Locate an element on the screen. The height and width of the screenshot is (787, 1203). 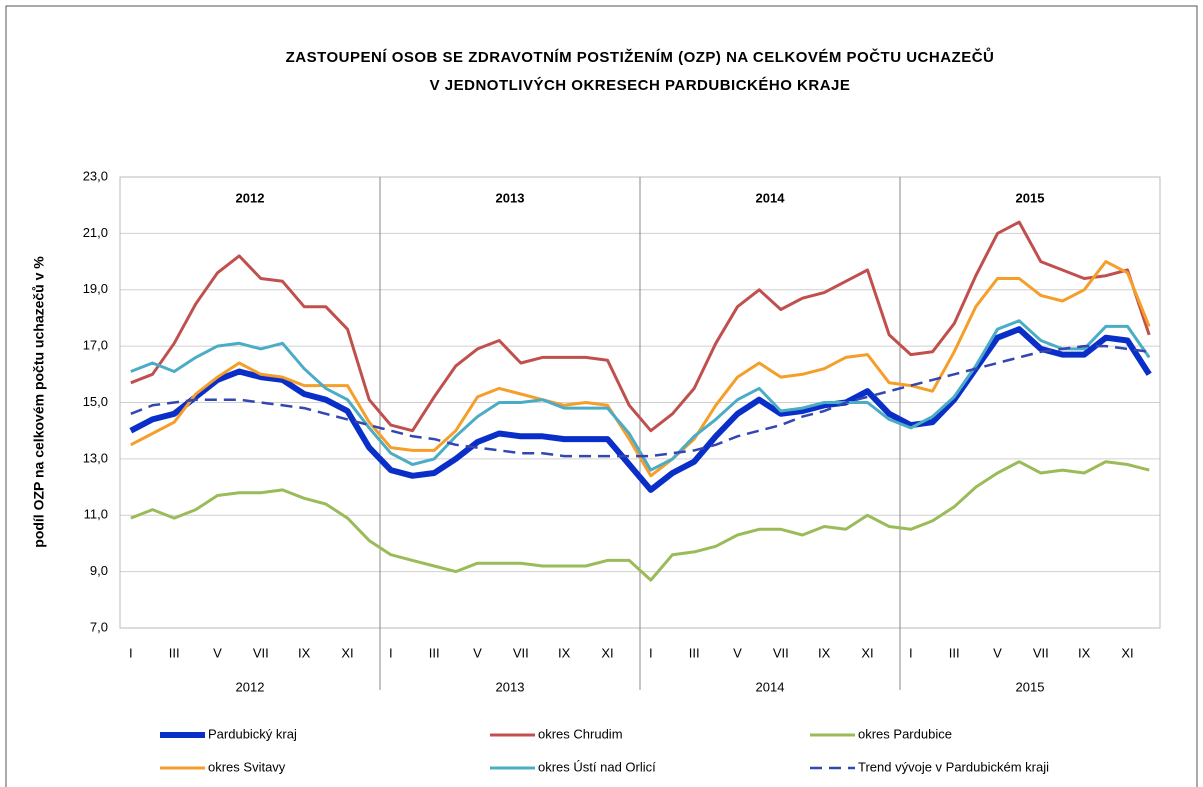
y-tick-label: 19,0 is located at coordinates (95, 288).